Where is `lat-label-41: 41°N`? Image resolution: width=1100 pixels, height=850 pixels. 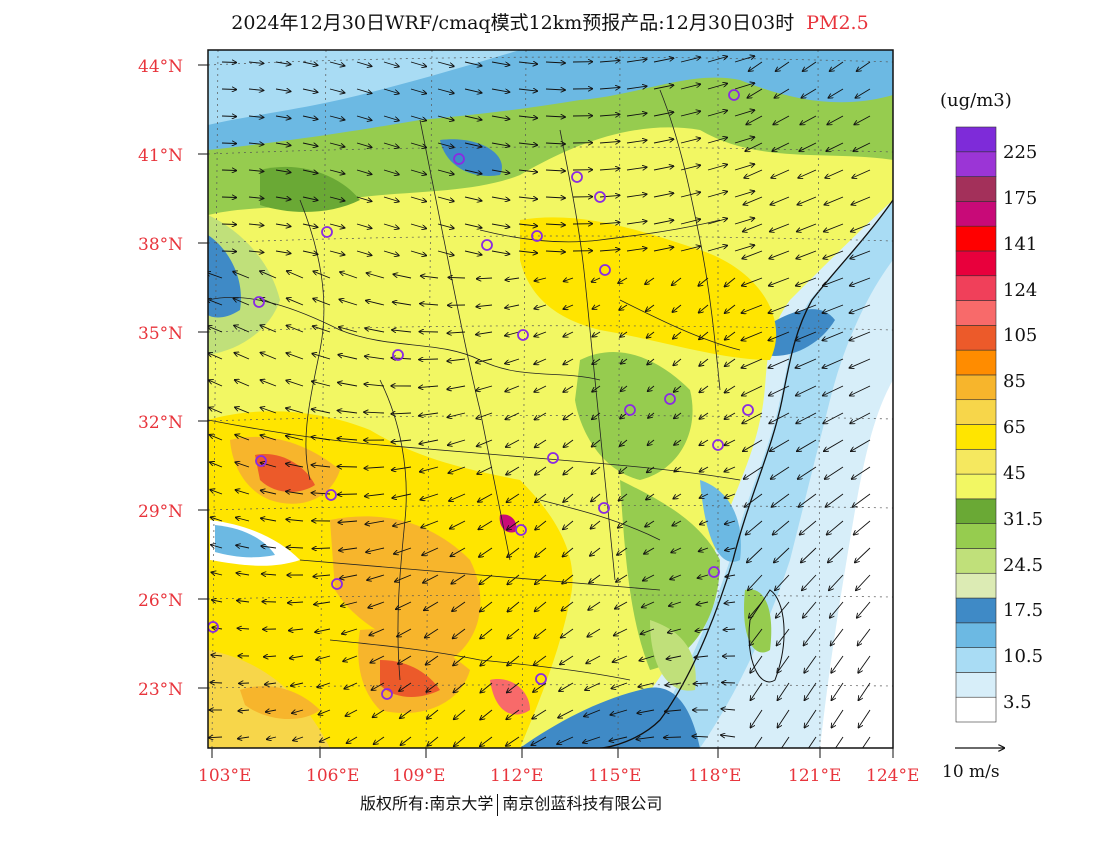 lat-label-41: 41°N is located at coordinates (160, 156).